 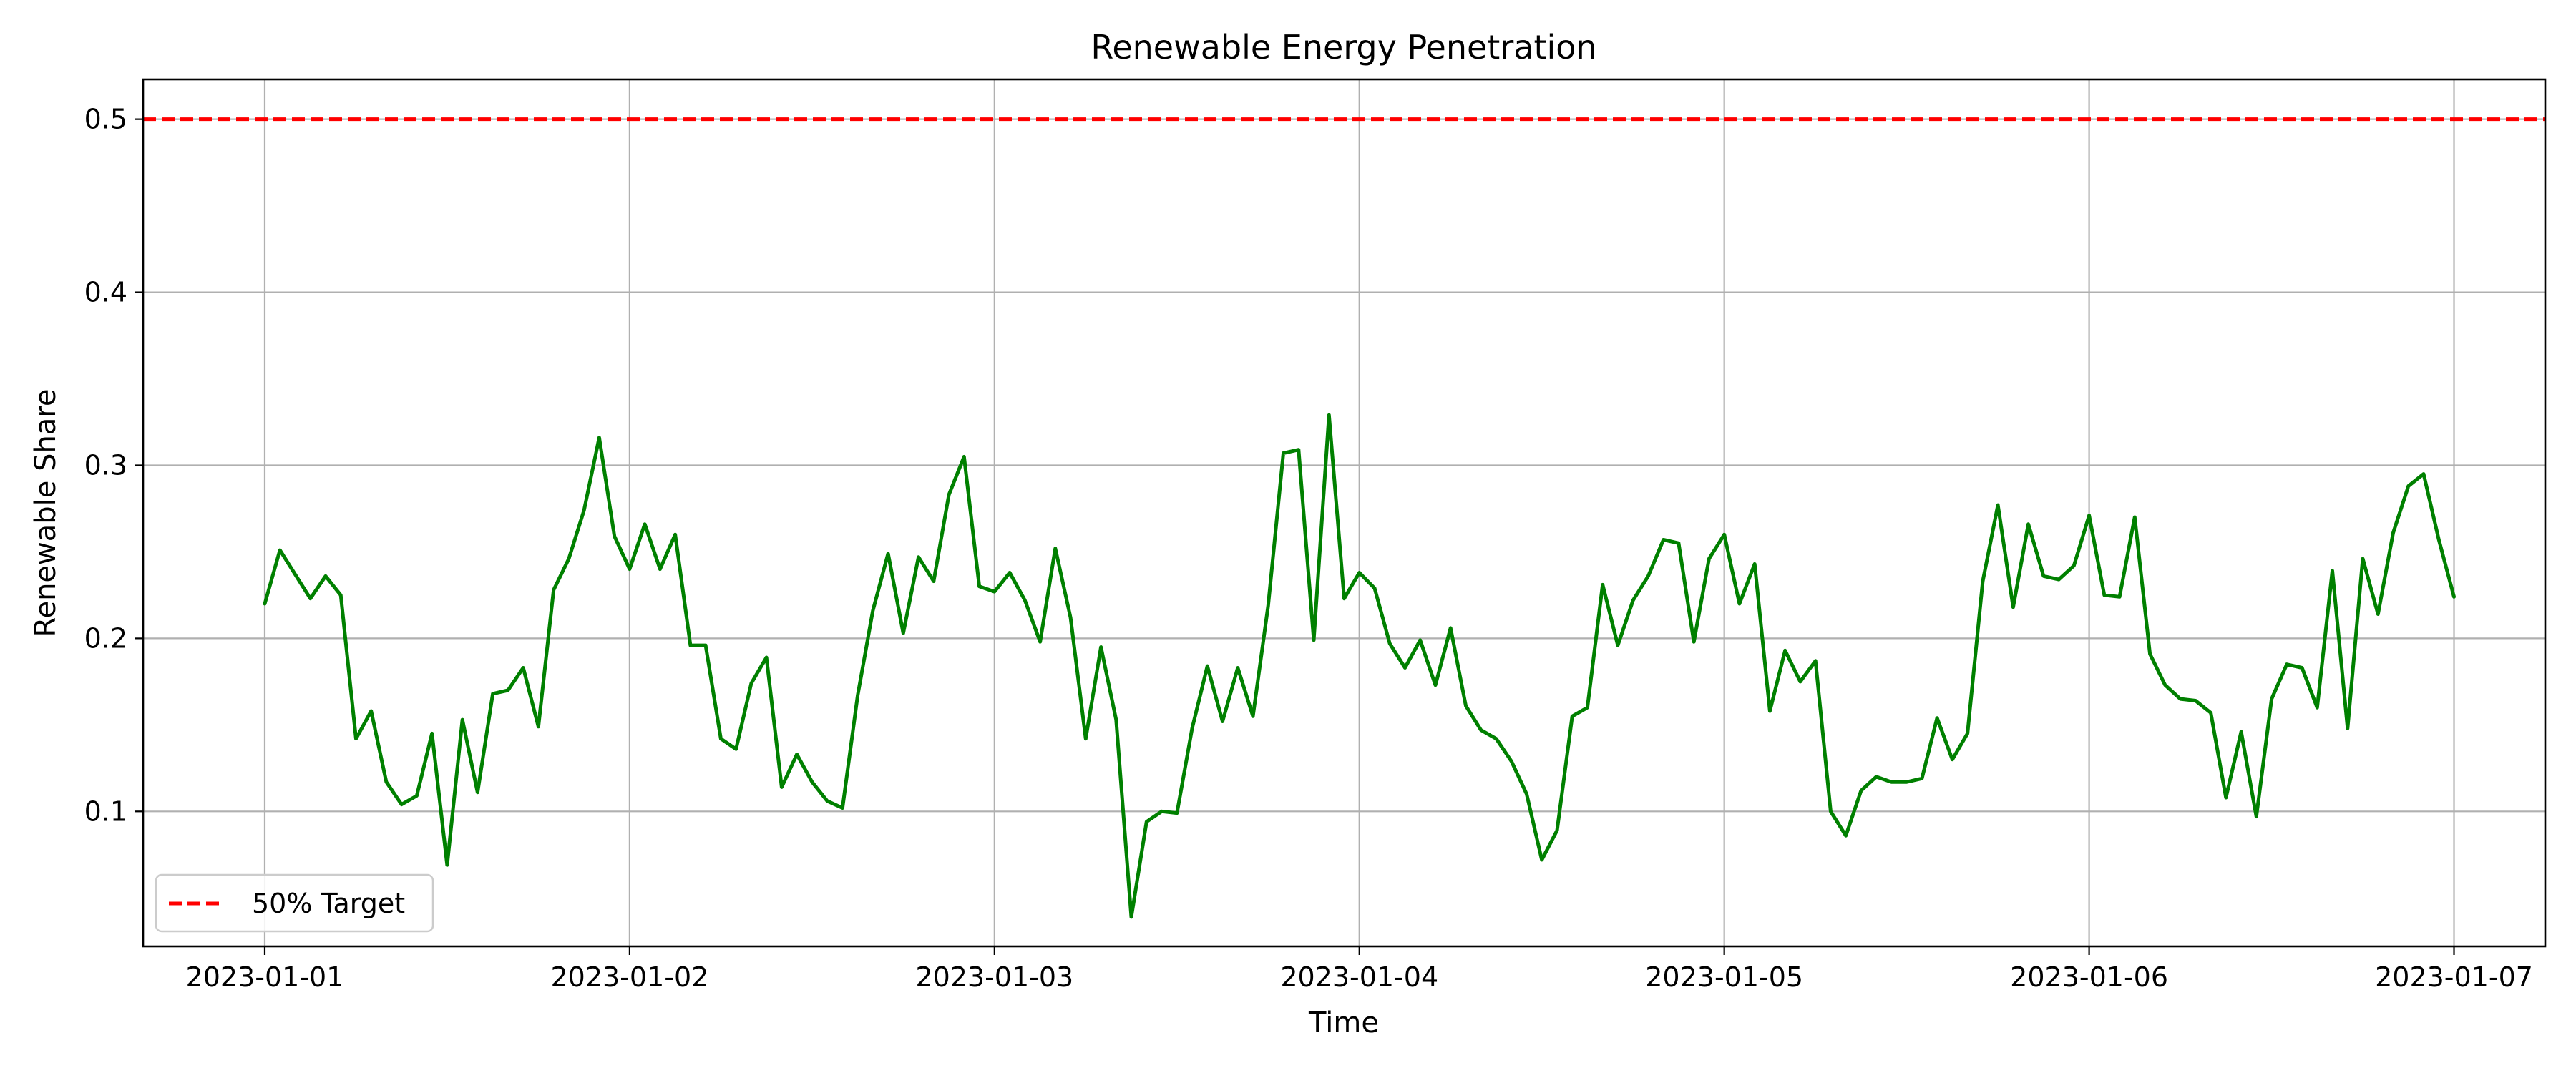 I want to click on x-tick-label: 2023-01-07, so click(x=2454, y=977).